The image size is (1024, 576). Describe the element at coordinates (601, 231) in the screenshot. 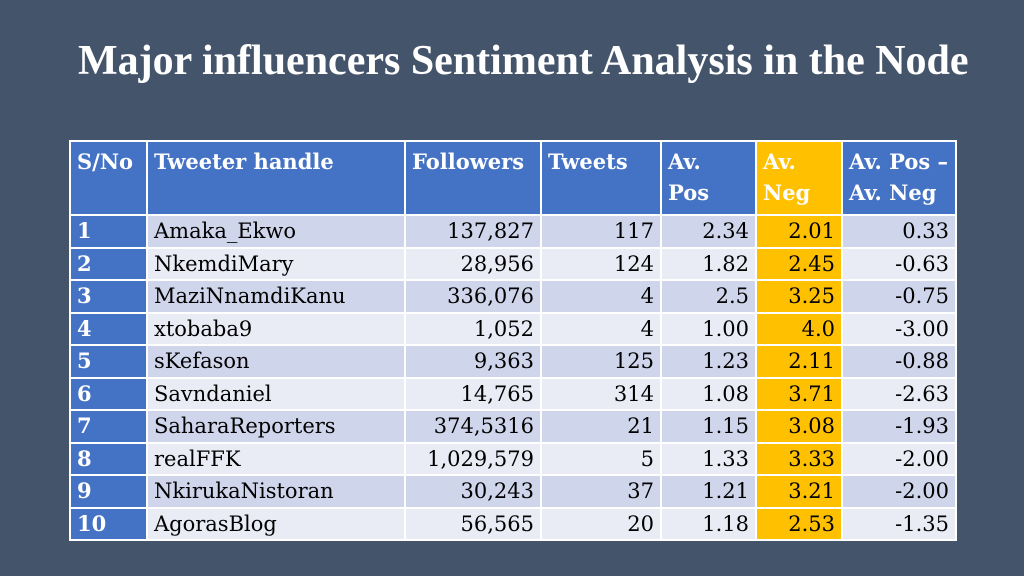

I see `cell-tweets: 117` at that location.